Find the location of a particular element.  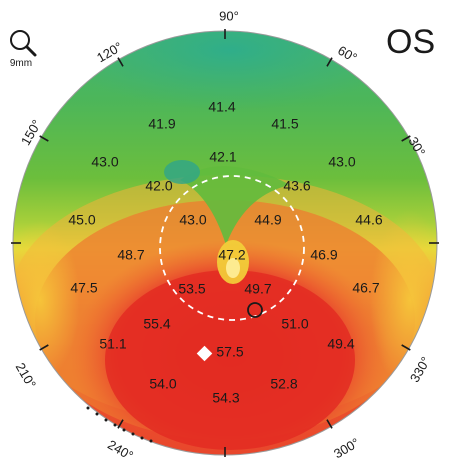

value-label: 41.4 is located at coordinates (221, 107).